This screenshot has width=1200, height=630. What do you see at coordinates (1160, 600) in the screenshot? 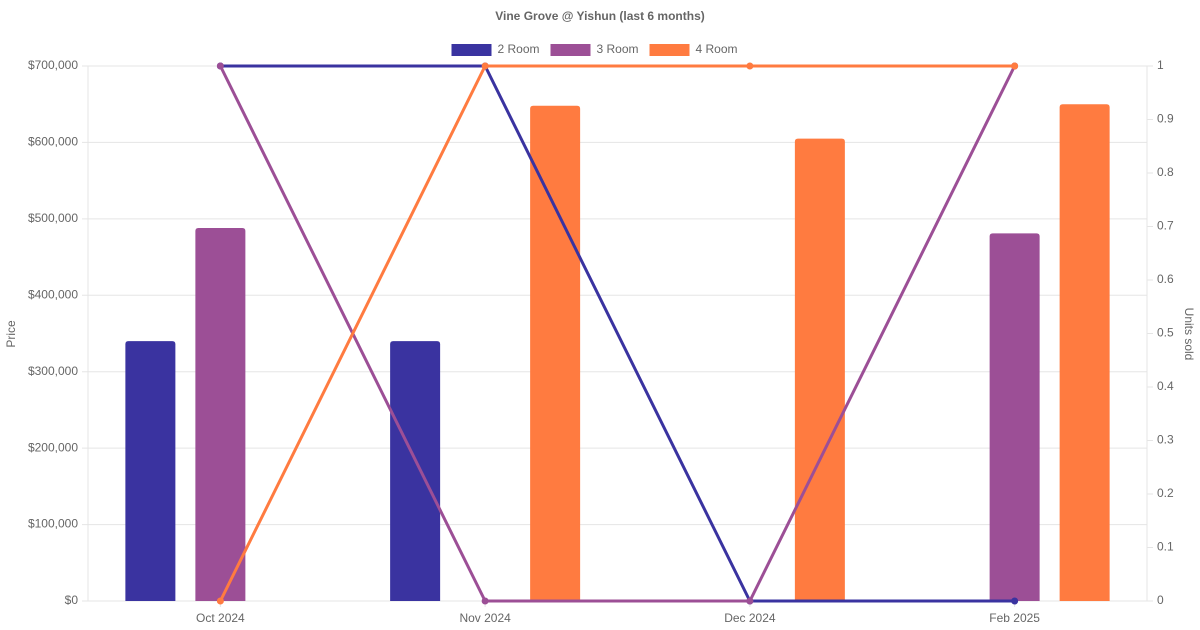
I see `y2-tick-label: 0` at bounding box center [1160, 600].